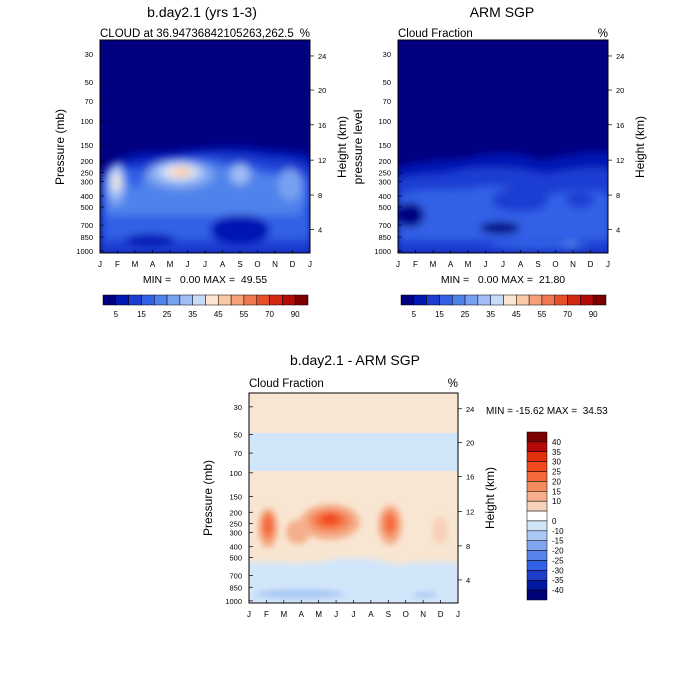  What do you see at coordinates (322, 56) in the screenshot?
I see `y-right-tick-label: 24` at bounding box center [322, 56].